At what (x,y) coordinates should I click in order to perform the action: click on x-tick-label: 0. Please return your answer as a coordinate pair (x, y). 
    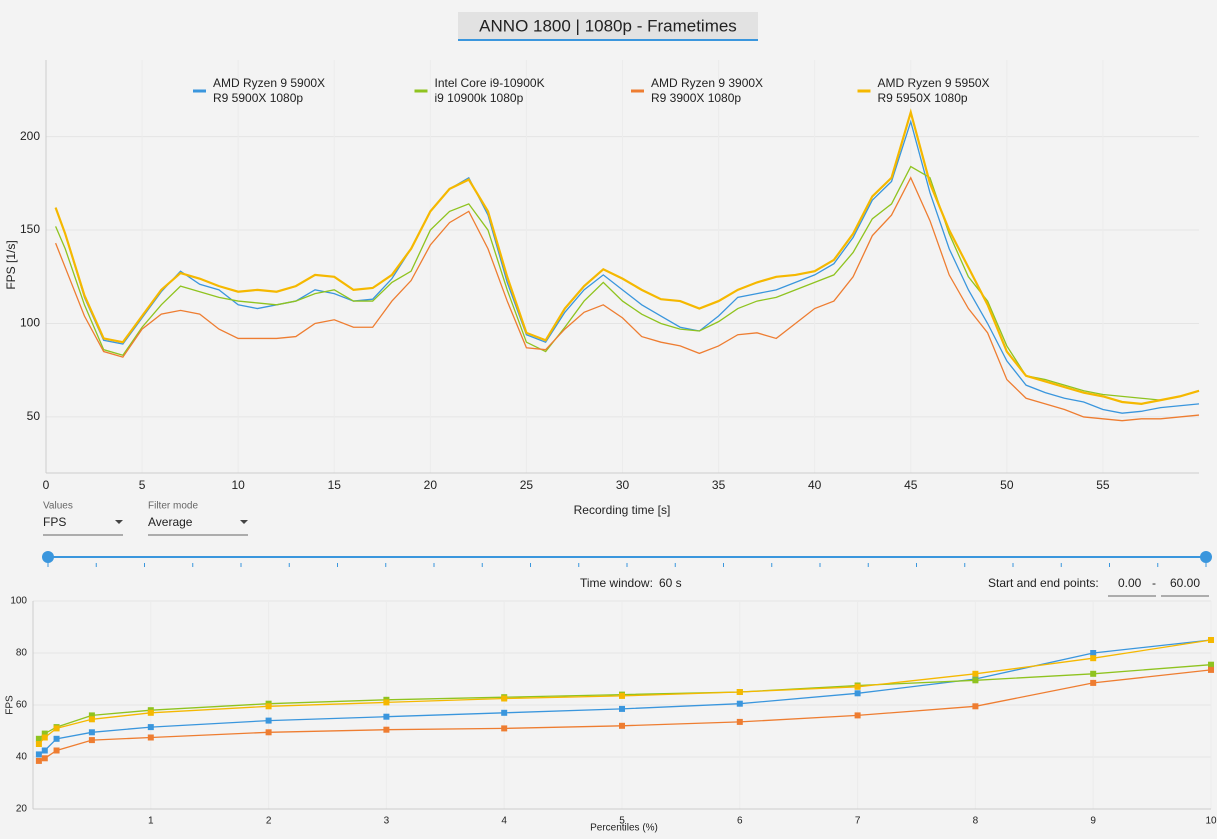
    Looking at the image, I should click on (46, 485).